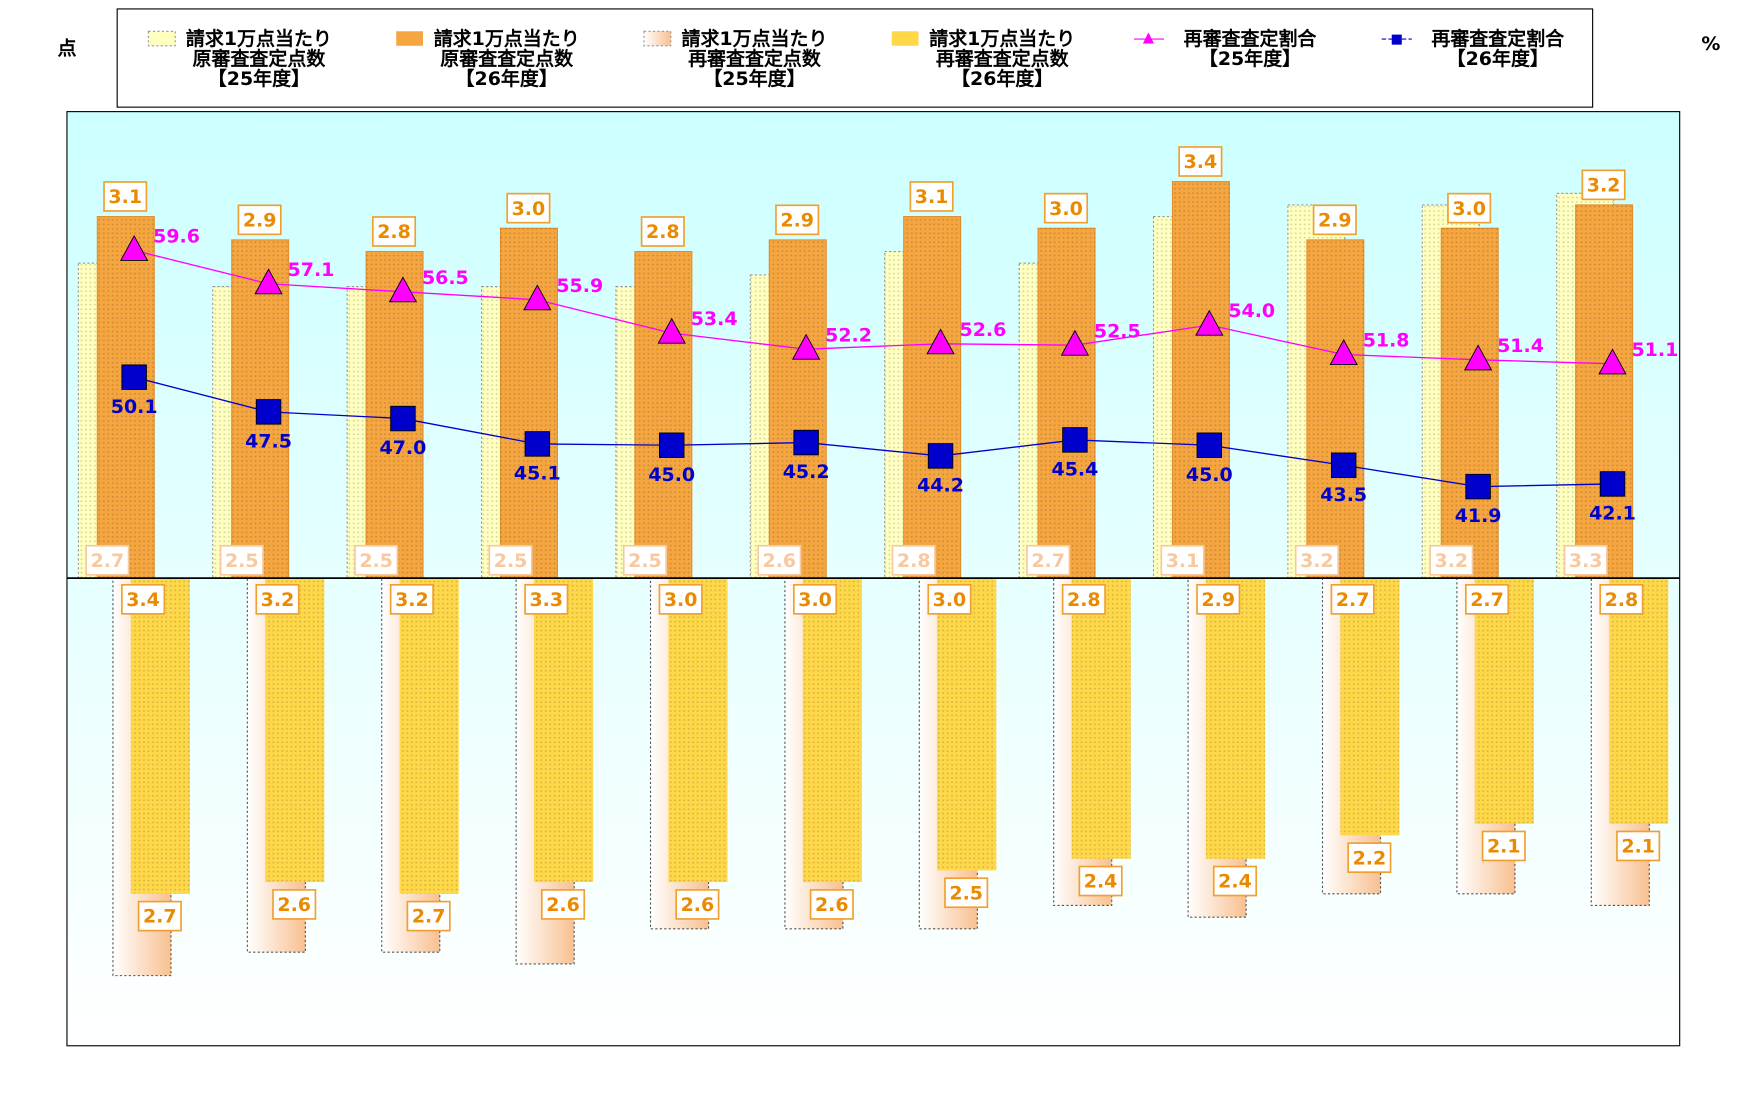  What do you see at coordinates (259, 58) in the screenshot?
I see `legend-label: 請求1万点当たり原審査査定点数【25年度】` at bounding box center [259, 58].